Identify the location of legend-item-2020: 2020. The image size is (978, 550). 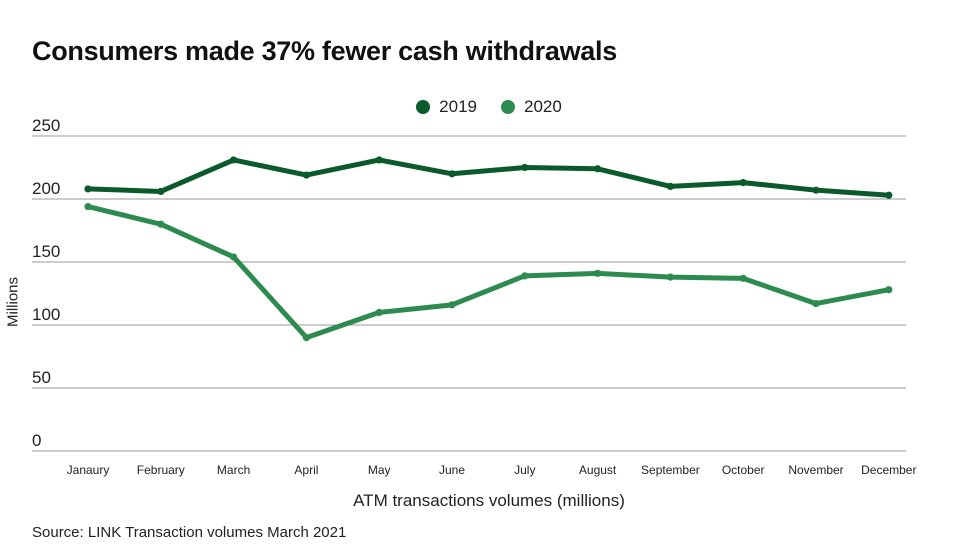
(531, 107).